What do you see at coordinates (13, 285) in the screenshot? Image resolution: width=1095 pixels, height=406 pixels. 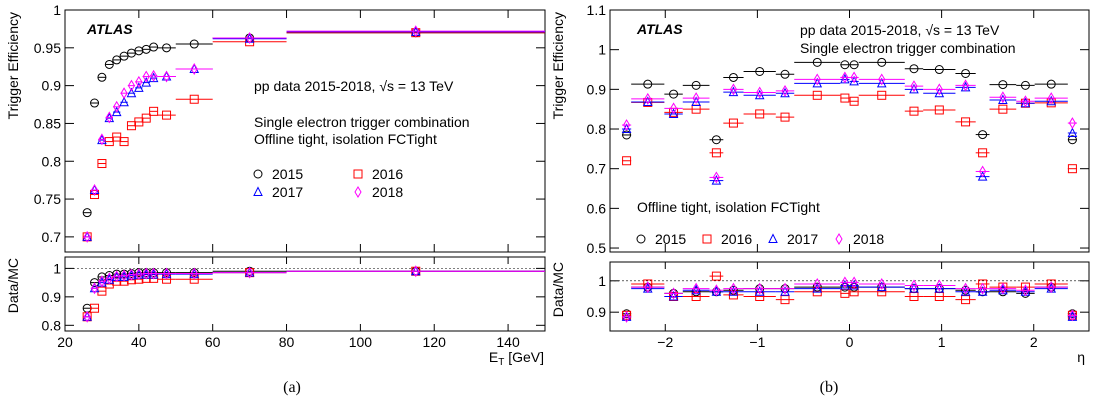 I see `ratio-y-axis-label-a: Data/MC` at bounding box center [13, 285].